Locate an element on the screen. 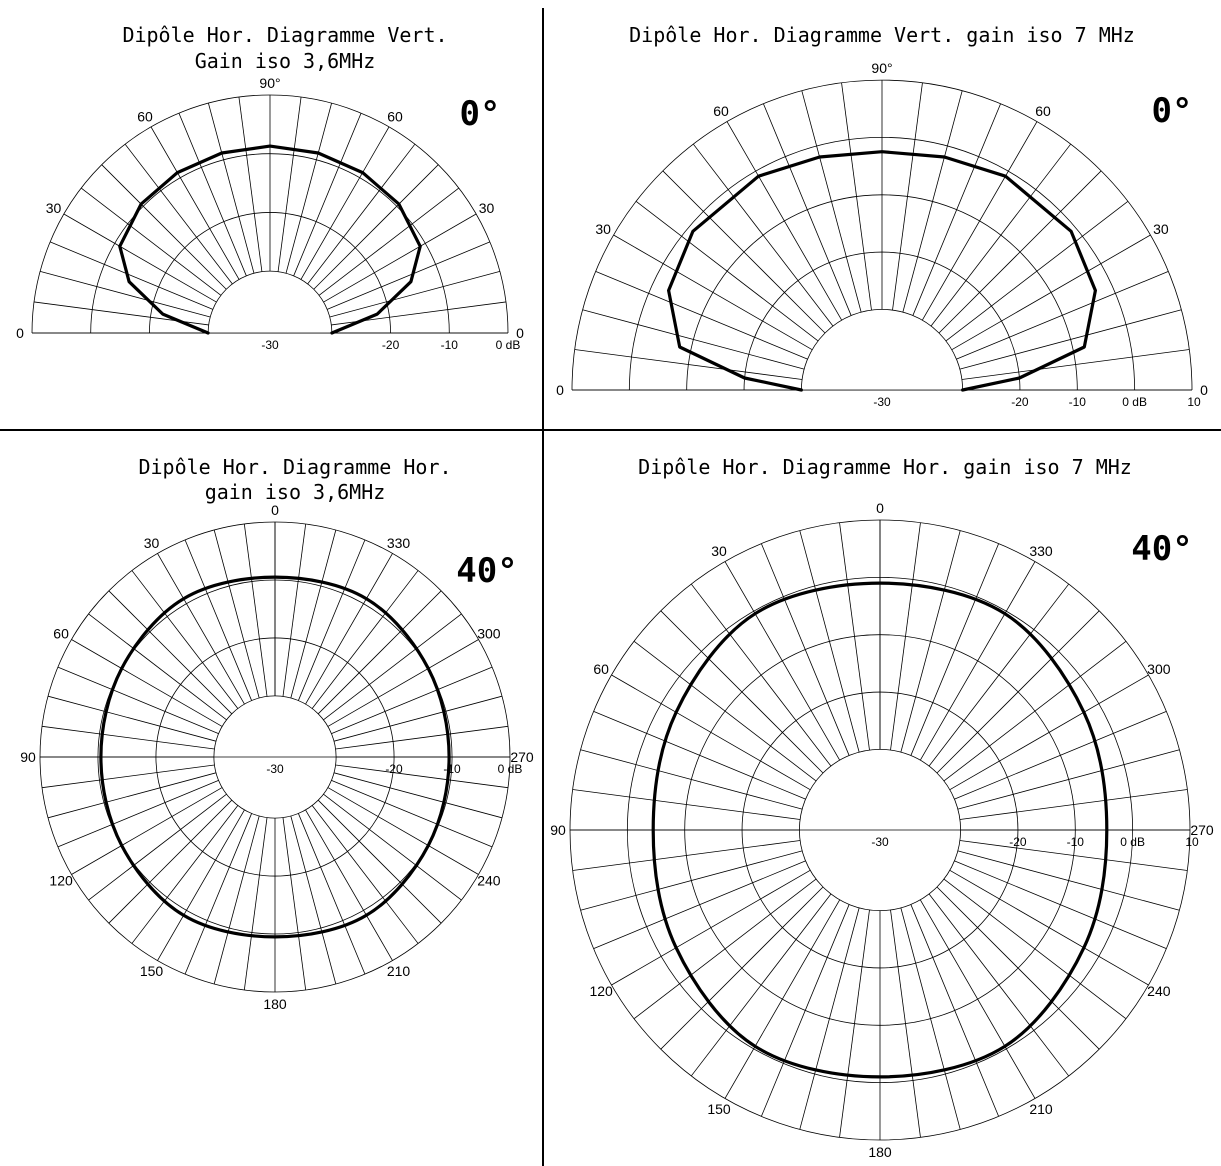 This screenshot has width=1221, height=1166. ring-label: -10 is located at coordinates (1078, 402).